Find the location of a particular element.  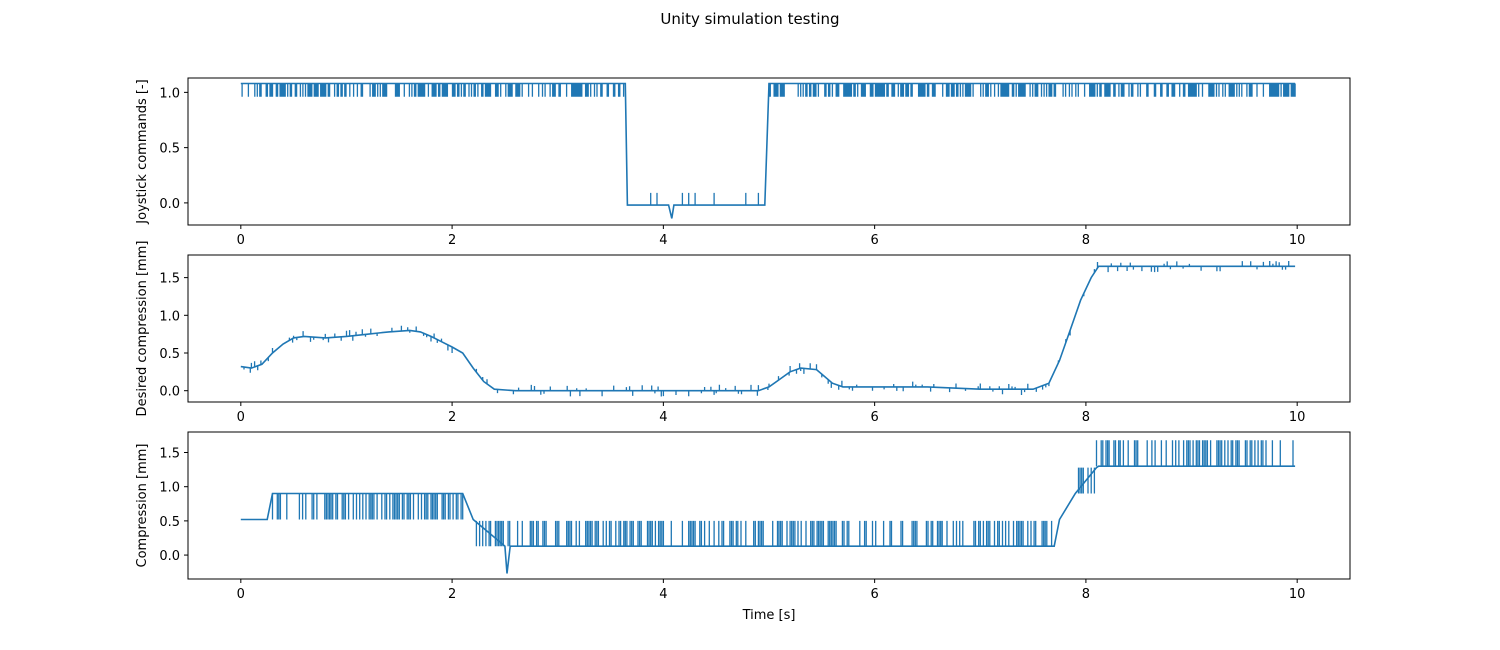

y-axis-label: Compression [mm] is located at coordinates (142, 506).